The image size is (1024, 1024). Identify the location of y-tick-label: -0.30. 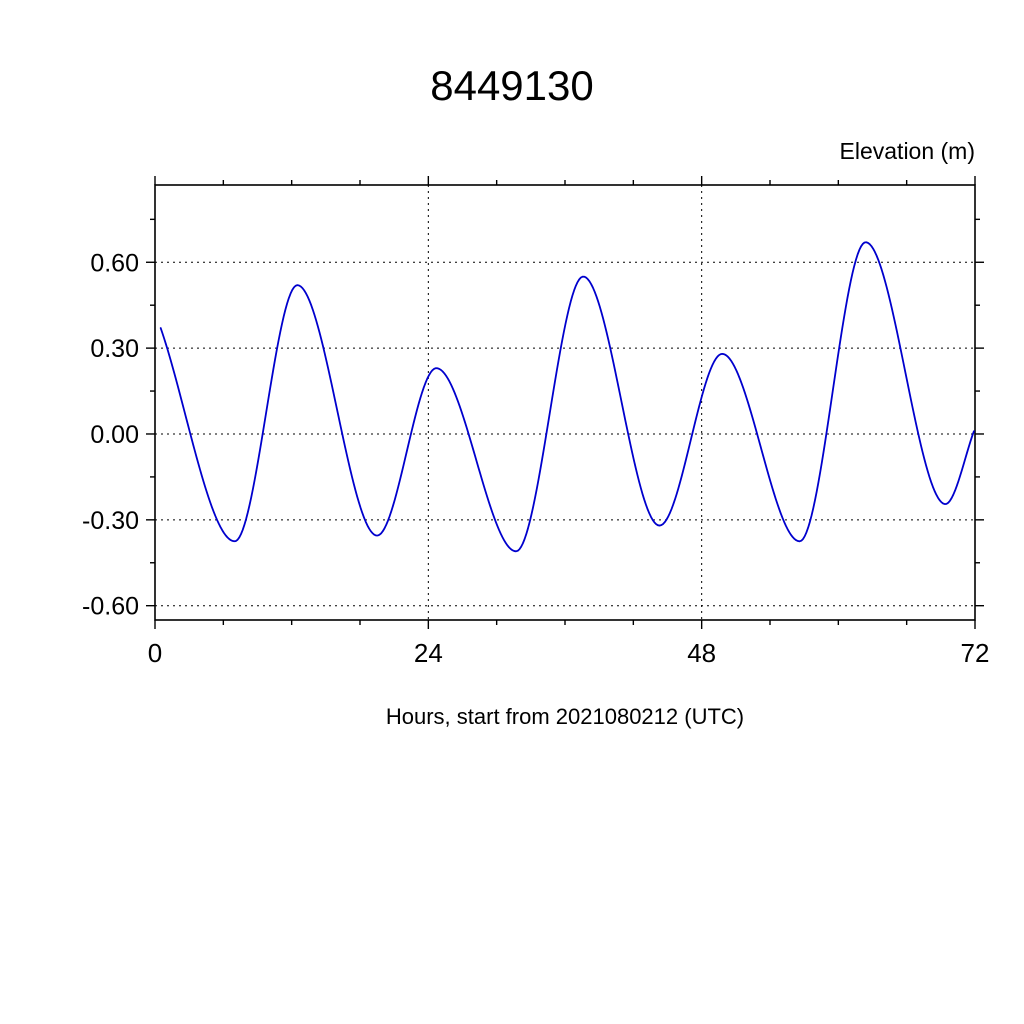
(110, 521).